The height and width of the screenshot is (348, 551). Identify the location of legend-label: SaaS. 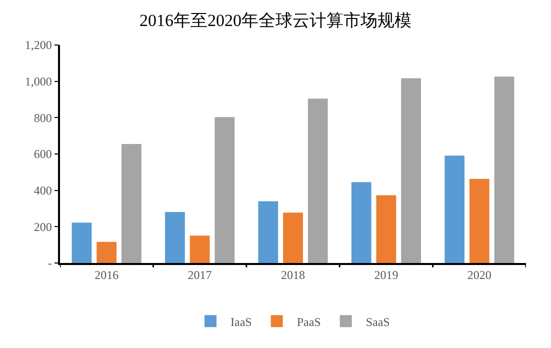
(378, 321).